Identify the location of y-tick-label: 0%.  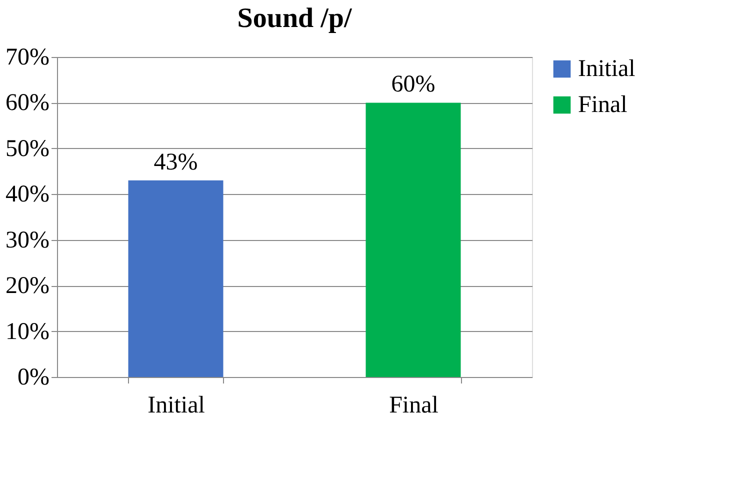
(34, 377).